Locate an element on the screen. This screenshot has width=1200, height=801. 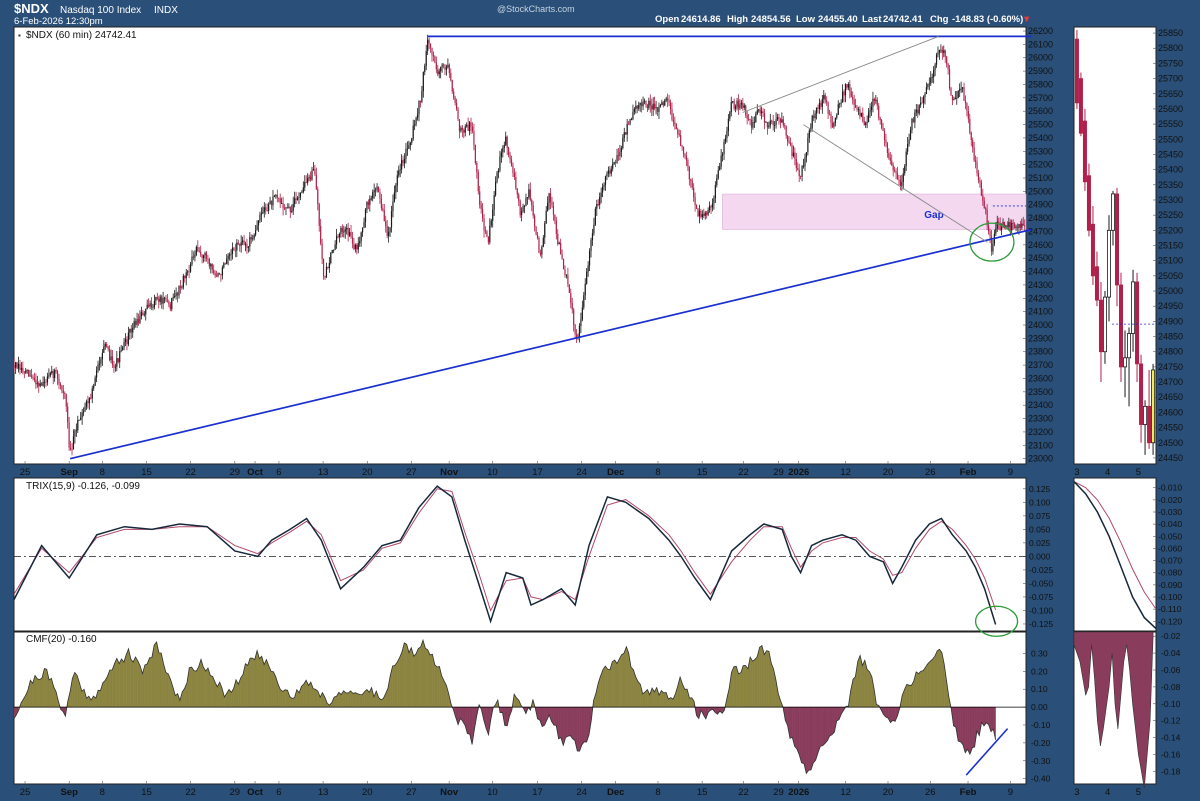
cmf-x-axis-label: 17 is located at coordinates (537, 792).